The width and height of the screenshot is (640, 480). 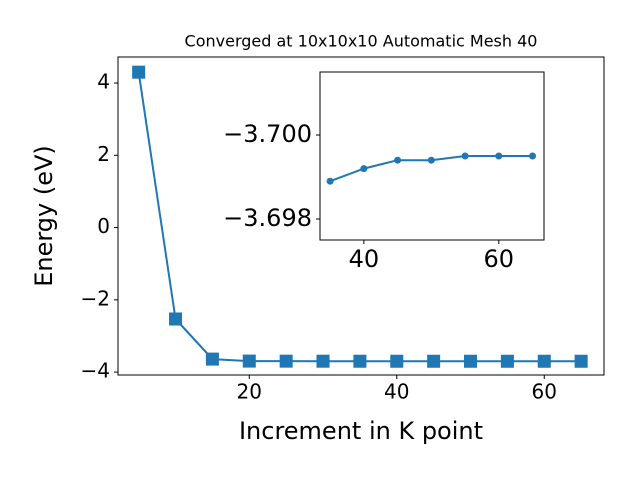 I want to click on x-axis-label: Increment in K point, so click(x=361, y=431).